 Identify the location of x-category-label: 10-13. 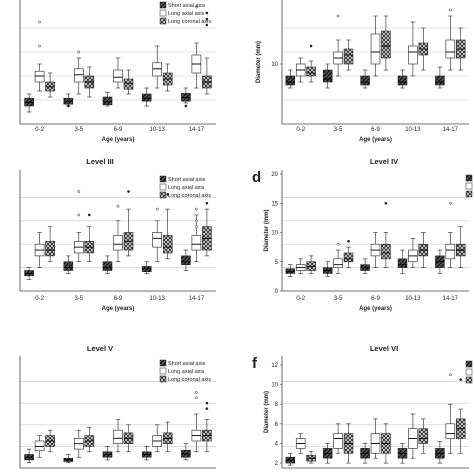
(413, 299).